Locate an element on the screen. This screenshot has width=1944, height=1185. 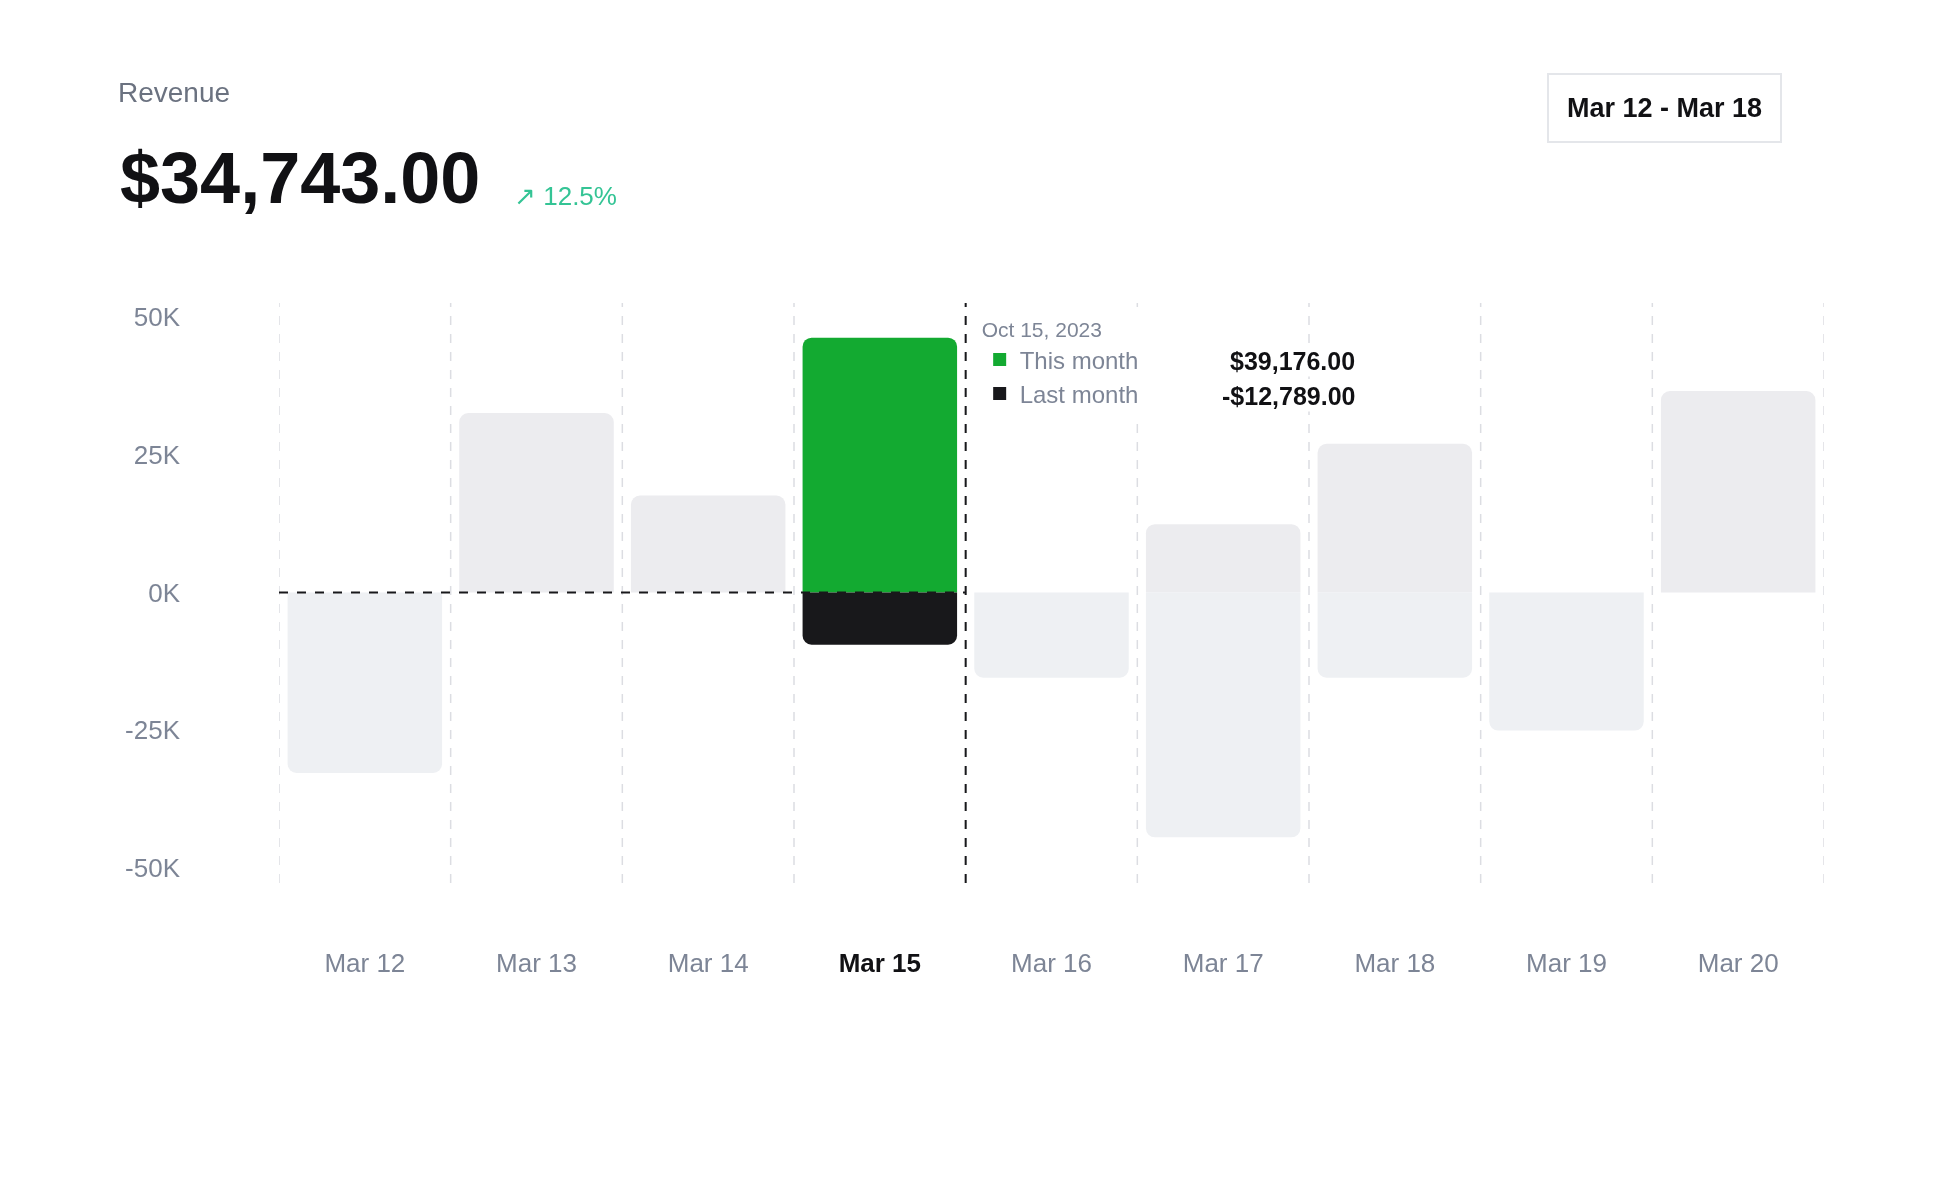
legend-label: This month is located at coordinates (1079, 360).